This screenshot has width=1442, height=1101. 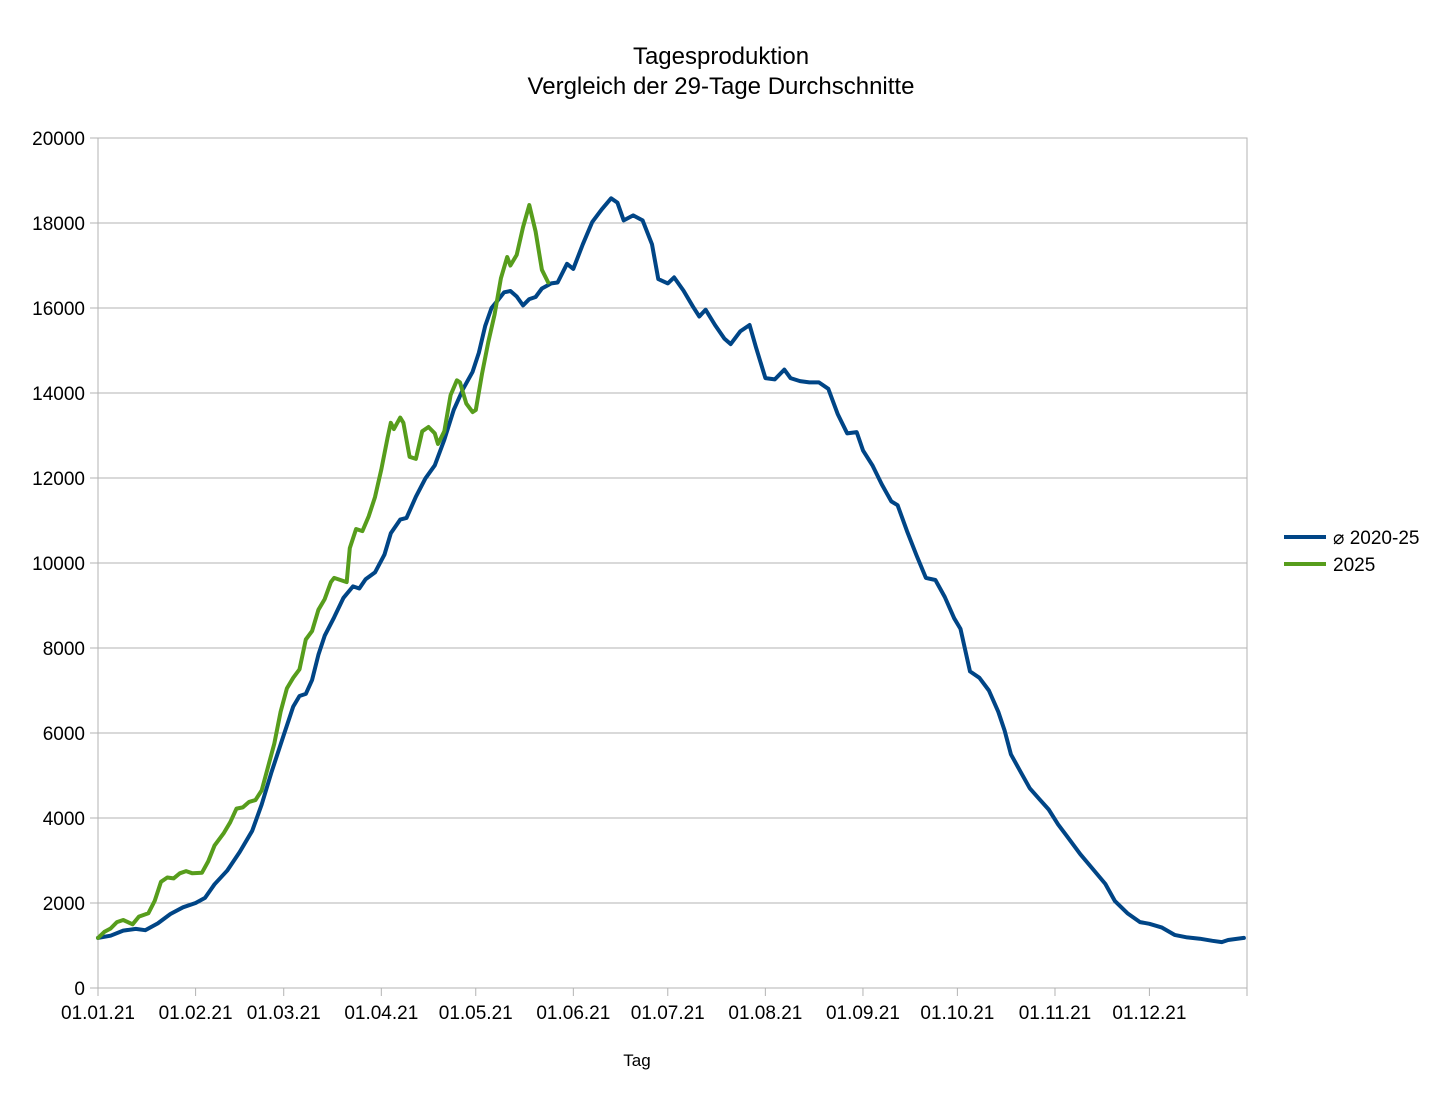 What do you see at coordinates (1351, 552) in the screenshot?
I see `legend: ⌀ 2020-25 2025` at bounding box center [1351, 552].